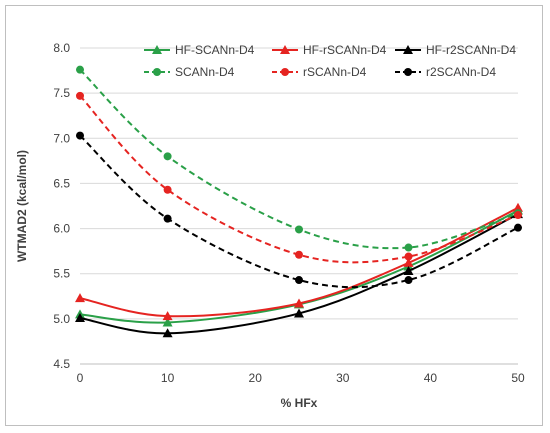 This screenshot has height=433, width=550. What do you see at coordinates (61, 138) in the screenshot?
I see `y-tick-label: 7.0` at bounding box center [61, 138].